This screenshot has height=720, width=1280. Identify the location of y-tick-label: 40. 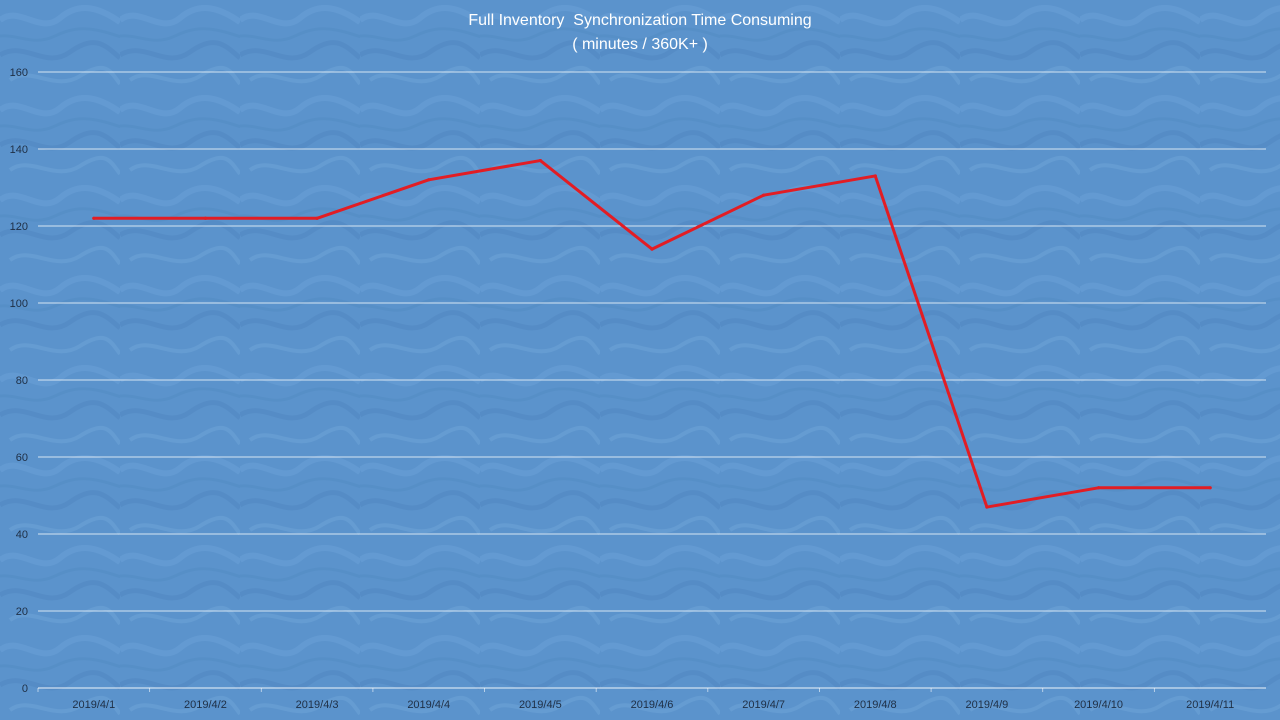
(22, 535).